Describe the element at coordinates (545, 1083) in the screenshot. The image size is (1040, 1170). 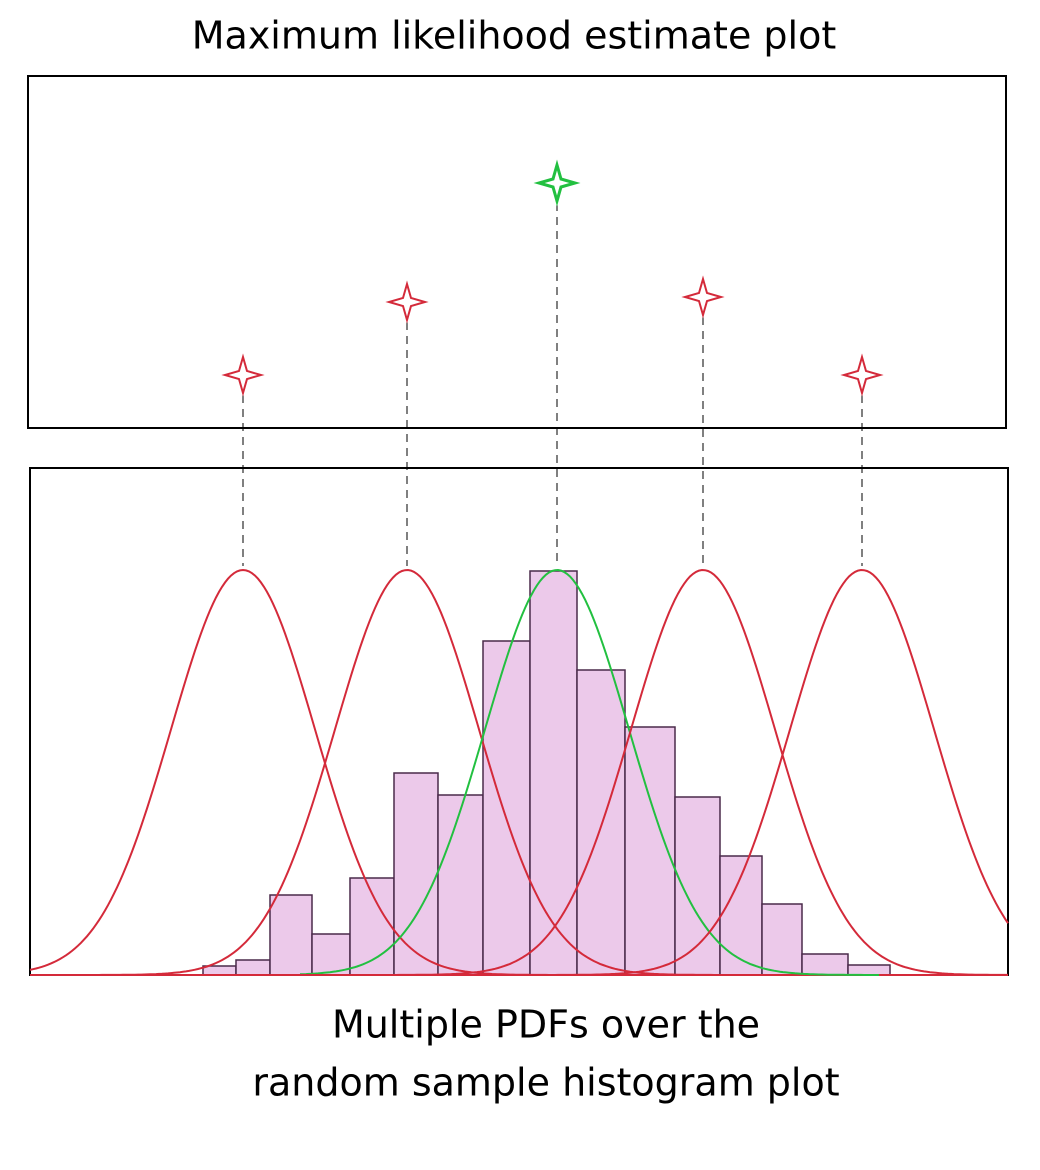
I see `bottom-caption: random sample histogram plot` at that location.